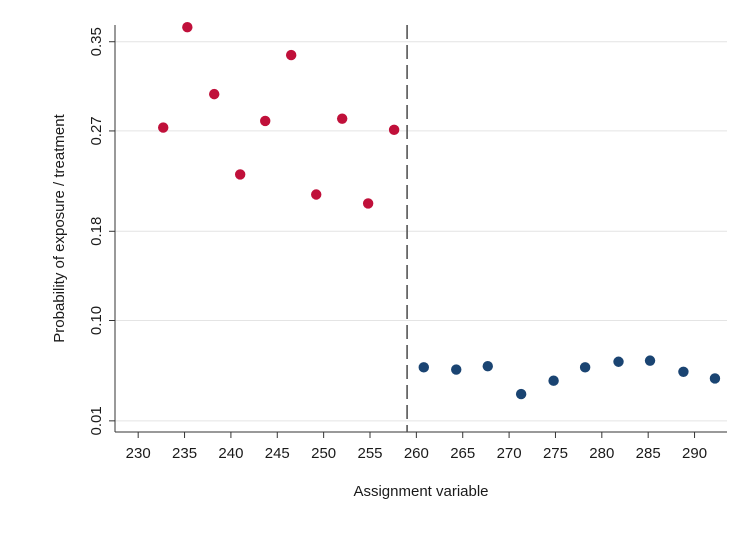 This screenshot has height=535, width=730. Describe the element at coordinates (648, 453) in the screenshot. I see `x-tick-label: 285` at that location.